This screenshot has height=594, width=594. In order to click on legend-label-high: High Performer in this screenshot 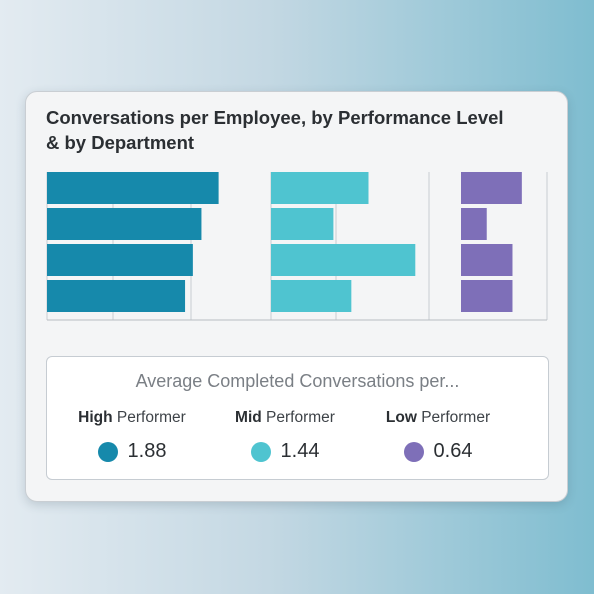, I will do `click(132, 418)`.